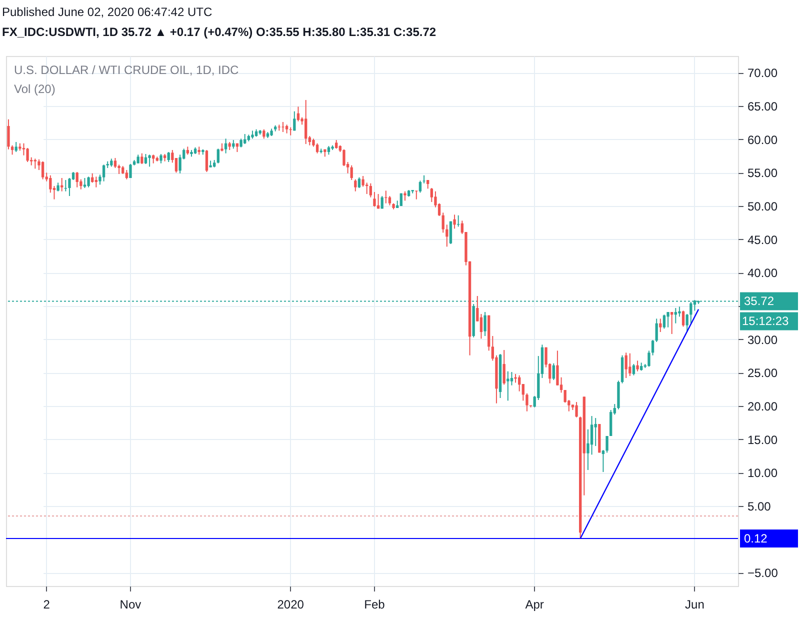  I want to click on y-tick-label: 70.00, so click(763, 73).